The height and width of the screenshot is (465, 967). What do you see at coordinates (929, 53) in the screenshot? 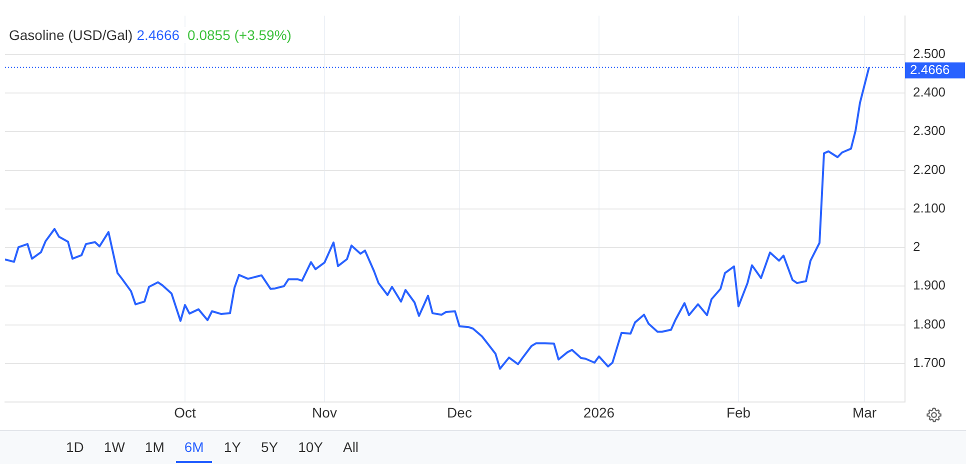
I see `y-tick-label: 2.500` at bounding box center [929, 53].